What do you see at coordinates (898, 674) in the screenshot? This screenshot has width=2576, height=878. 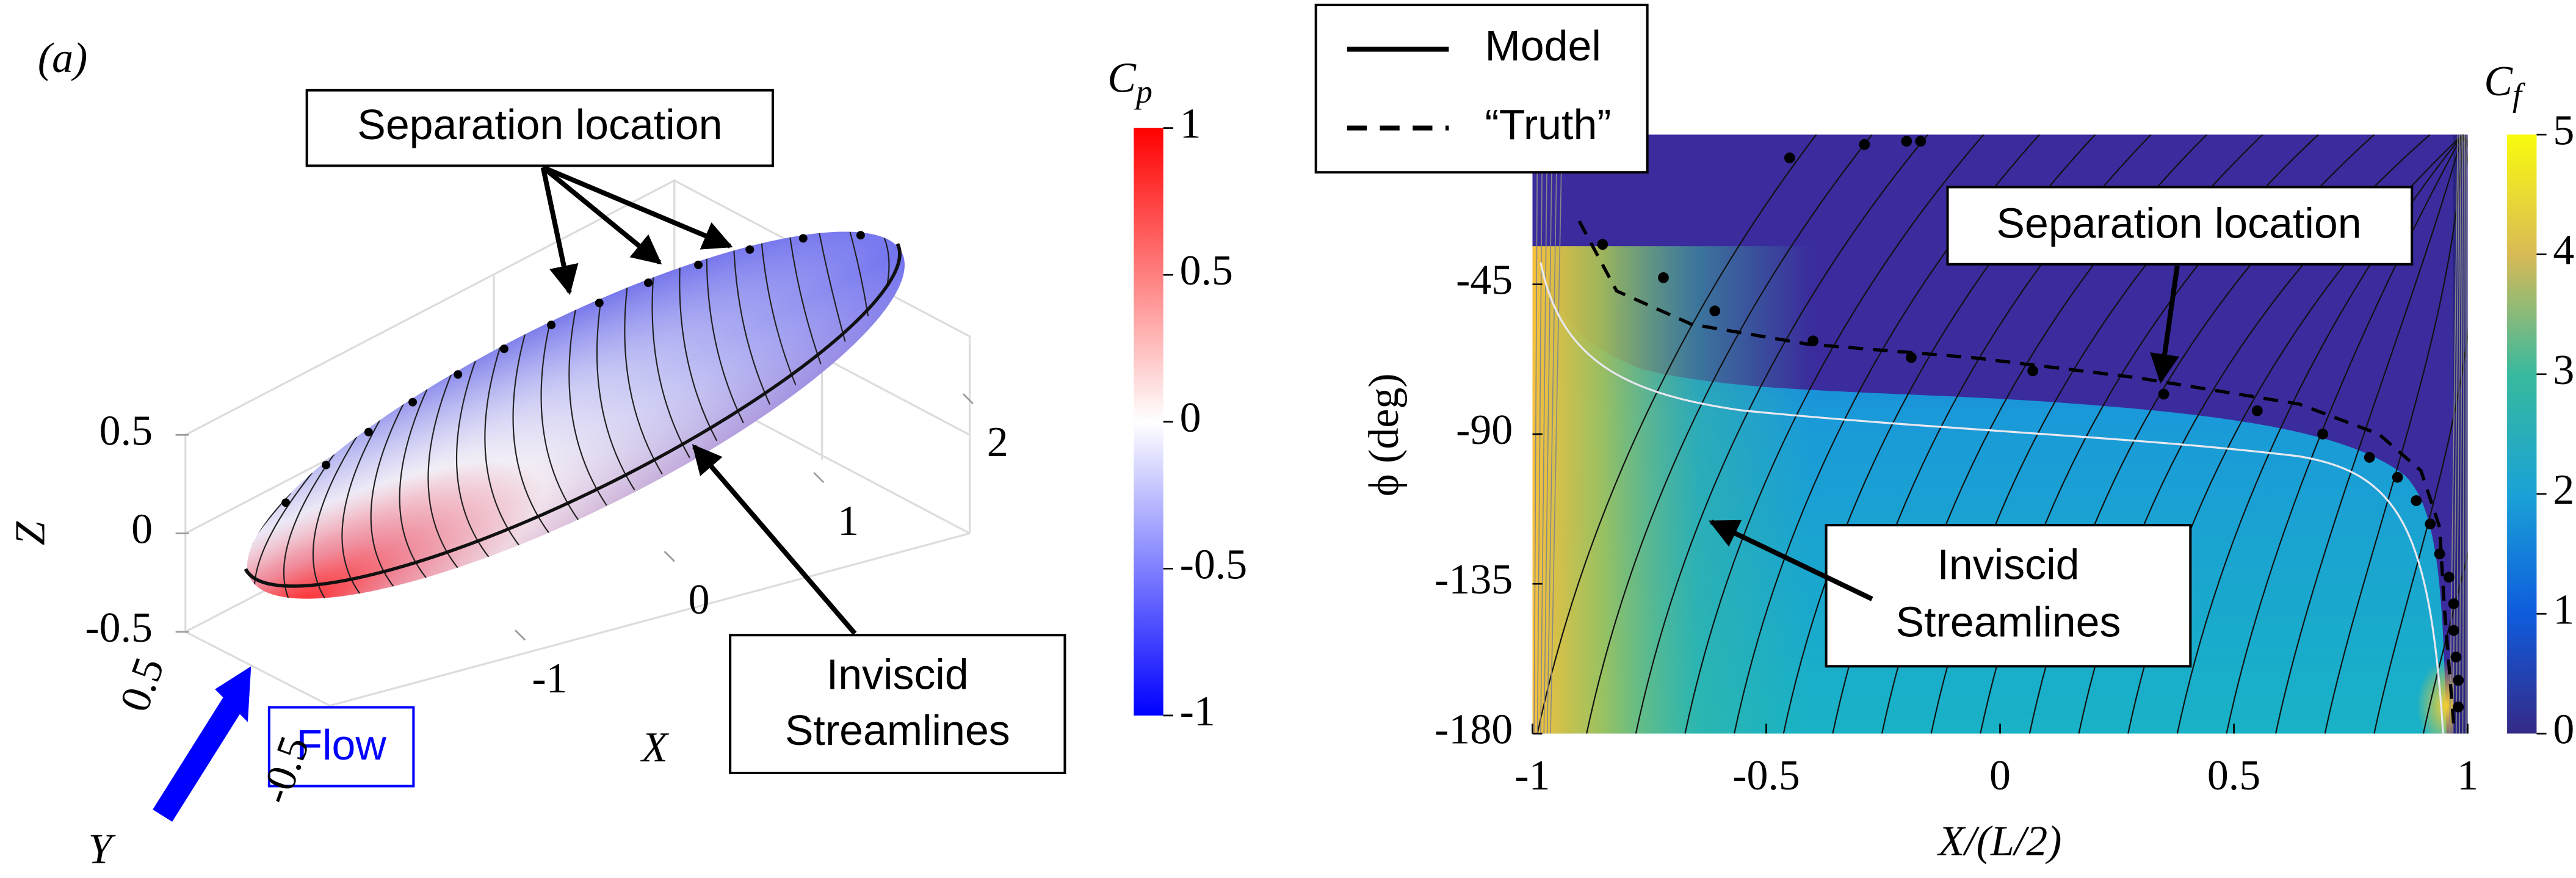 I see `annotation: Inviscid` at bounding box center [898, 674].